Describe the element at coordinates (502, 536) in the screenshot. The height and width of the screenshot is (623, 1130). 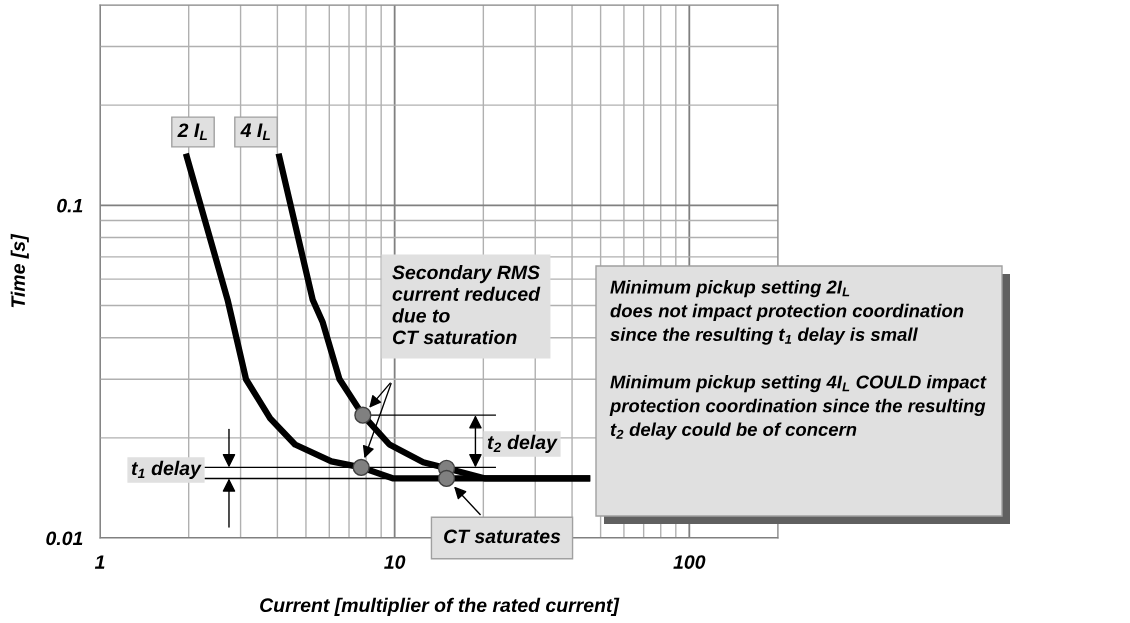
I see `annotation: CT saturates` at that location.